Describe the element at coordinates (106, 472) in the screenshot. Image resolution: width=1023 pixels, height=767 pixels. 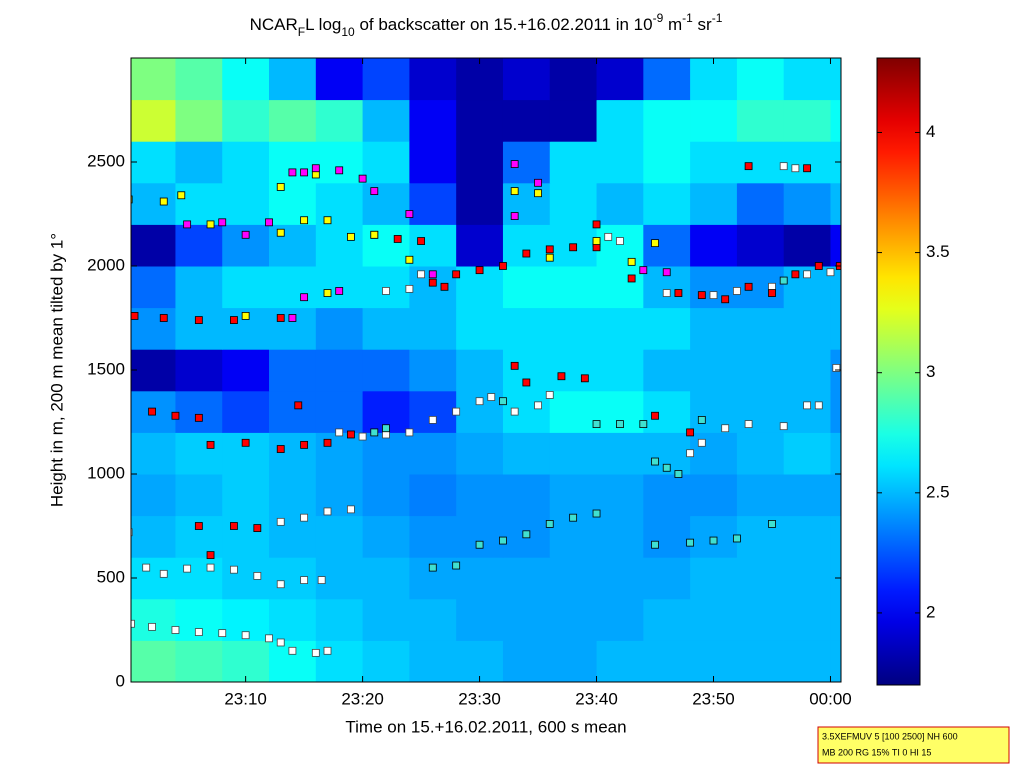
I see `y-tick-label: 1000` at that location.